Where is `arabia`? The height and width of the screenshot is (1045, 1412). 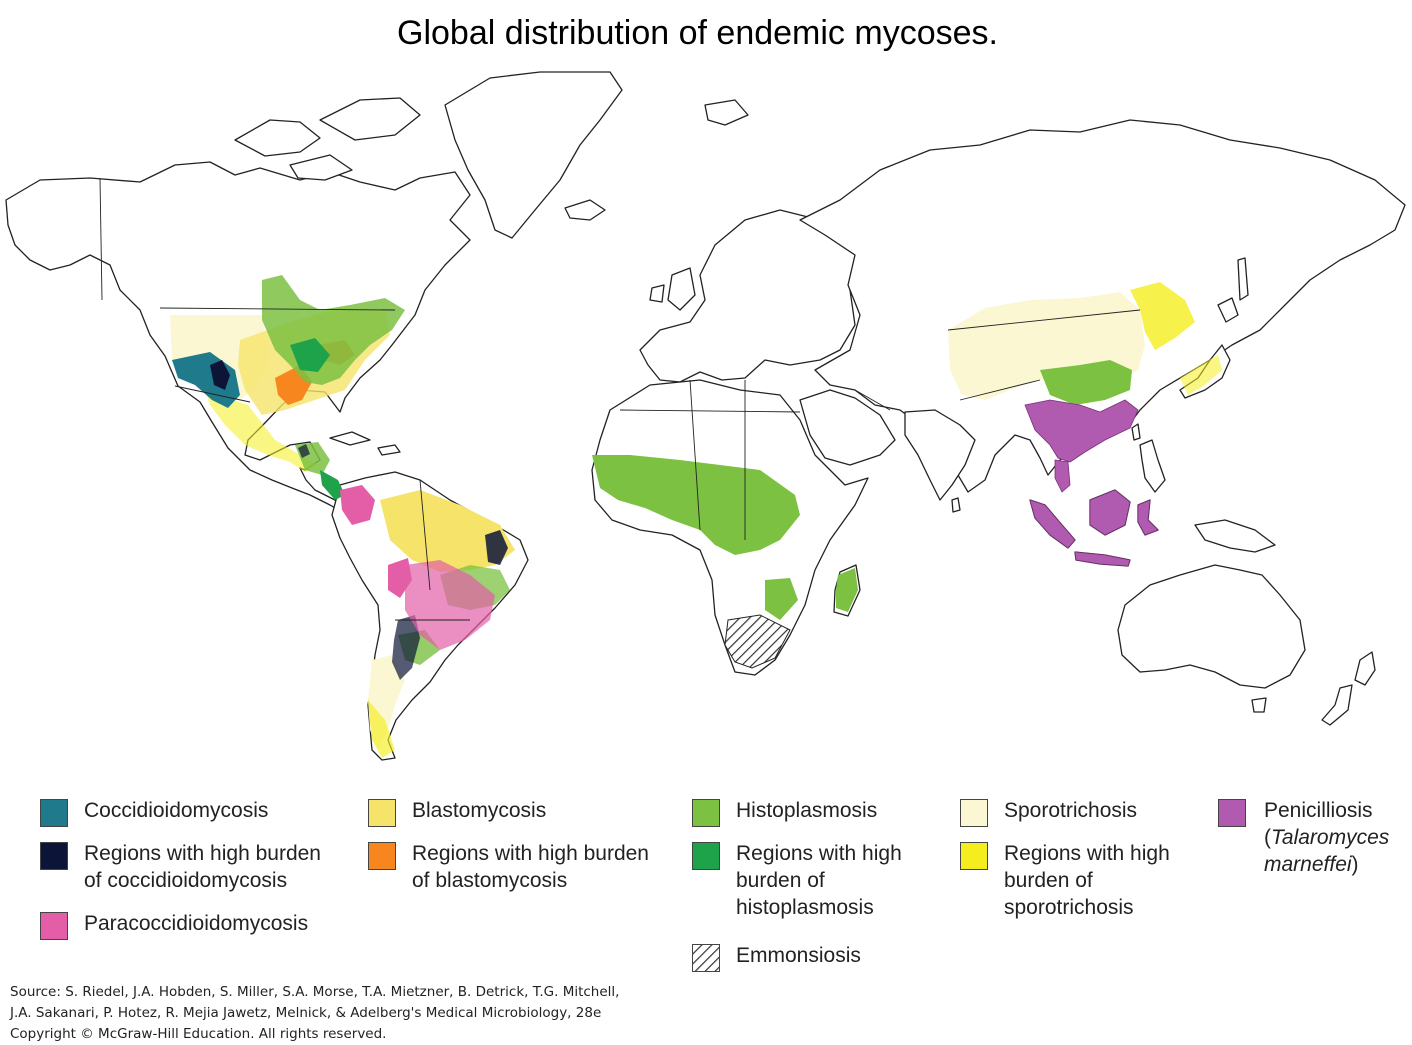
arabia is located at coordinates (847, 427).